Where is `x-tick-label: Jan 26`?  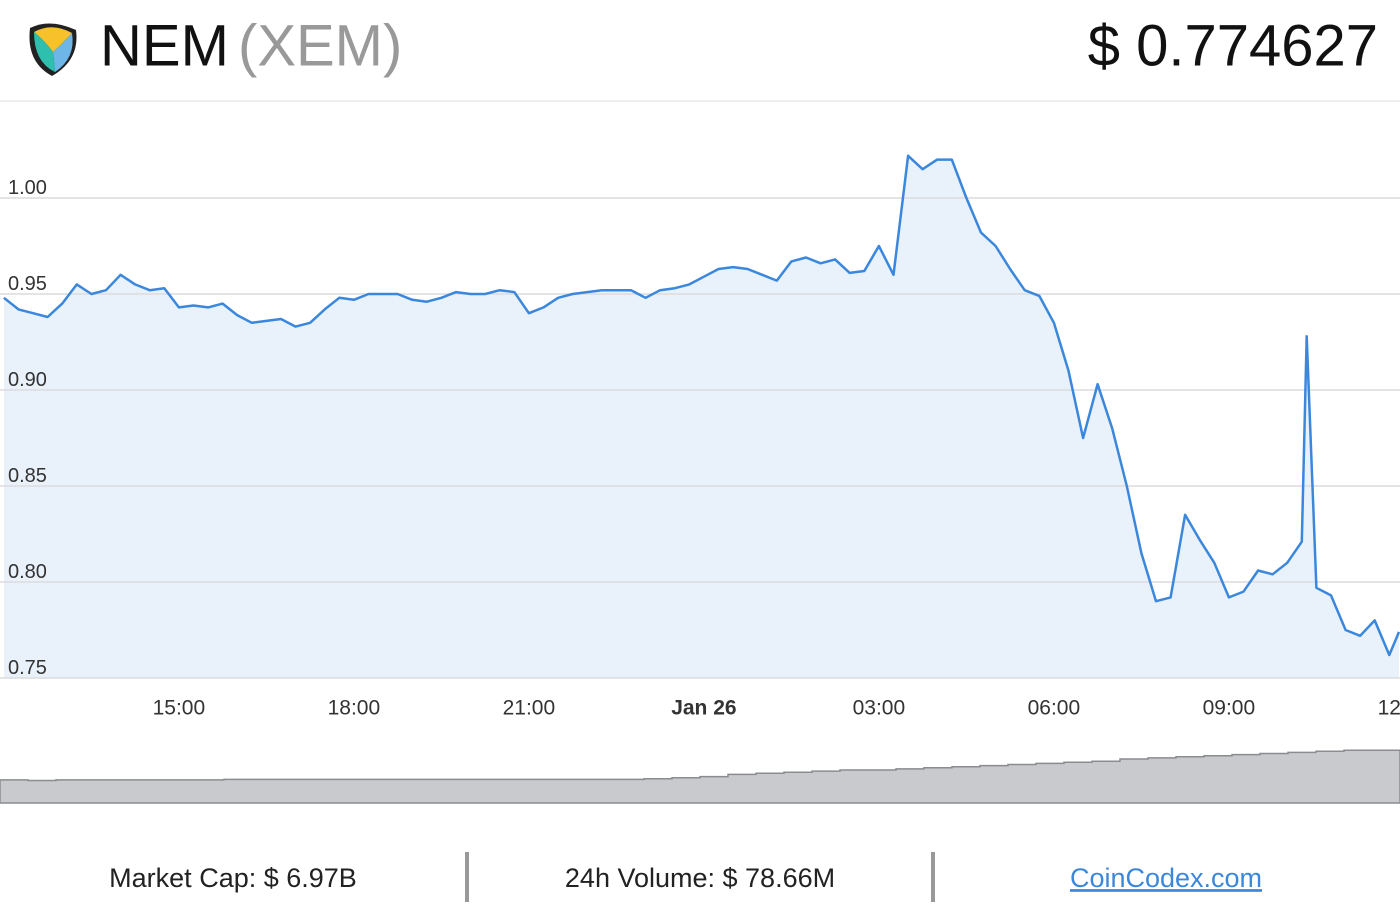 x-tick-label: Jan 26 is located at coordinates (703, 708).